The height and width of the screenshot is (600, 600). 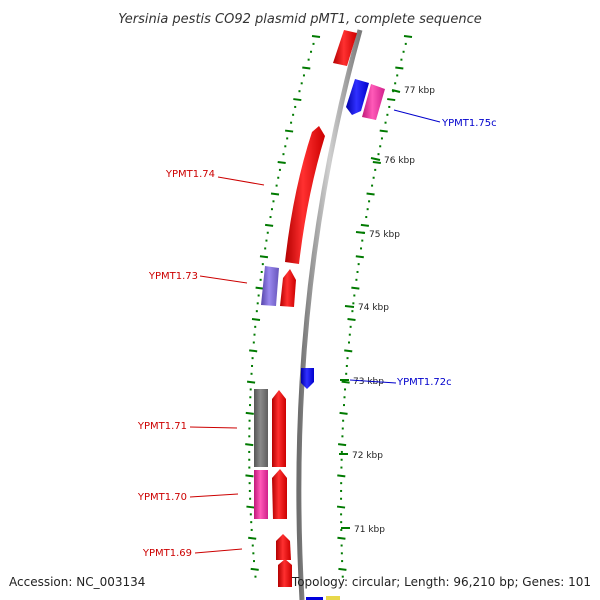 What do you see at coordinates (190, 174) in the screenshot?
I see `gene-label-ypmt1-74: YPMT1.74` at bounding box center [190, 174].